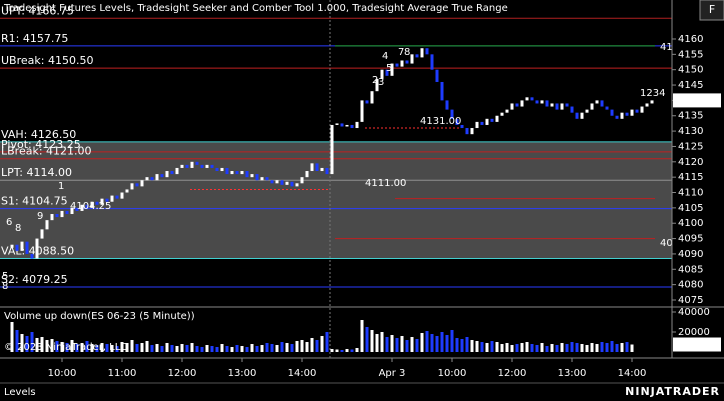 This screenshot has width=724, height=401. Describe the element at coordinates (694, 332) in the screenshot. I see `y-tick-label: 20000` at that location.